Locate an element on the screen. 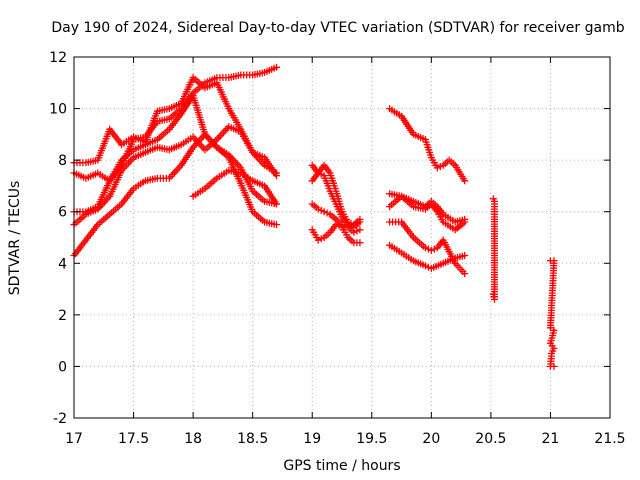  y-tick-label: 12 is located at coordinates (58, 58).